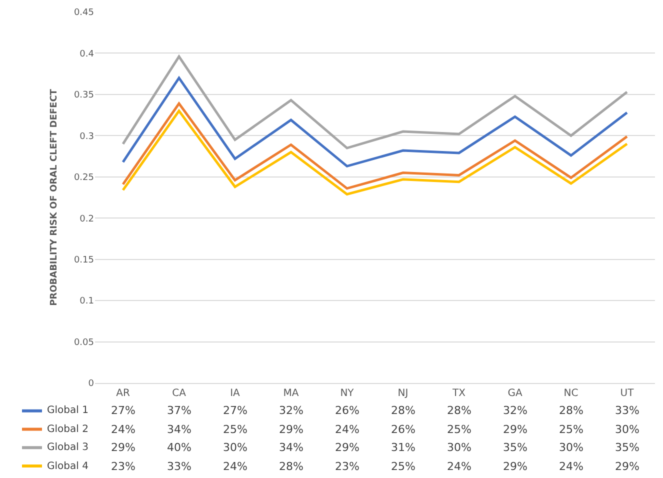 The height and width of the screenshot is (478, 663). I want to click on x-tick-label: AR, so click(123, 393).